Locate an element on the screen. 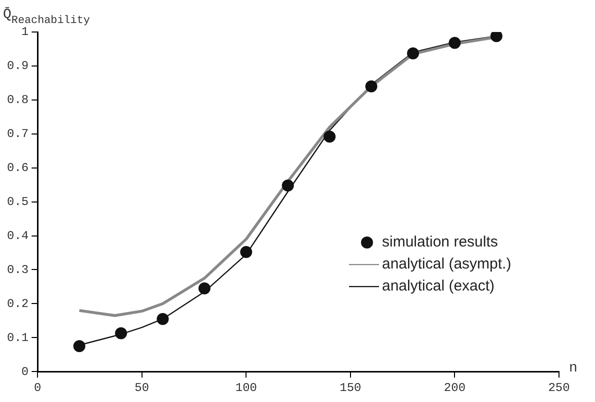  x-tick-label: 200 is located at coordinates (455, 387).